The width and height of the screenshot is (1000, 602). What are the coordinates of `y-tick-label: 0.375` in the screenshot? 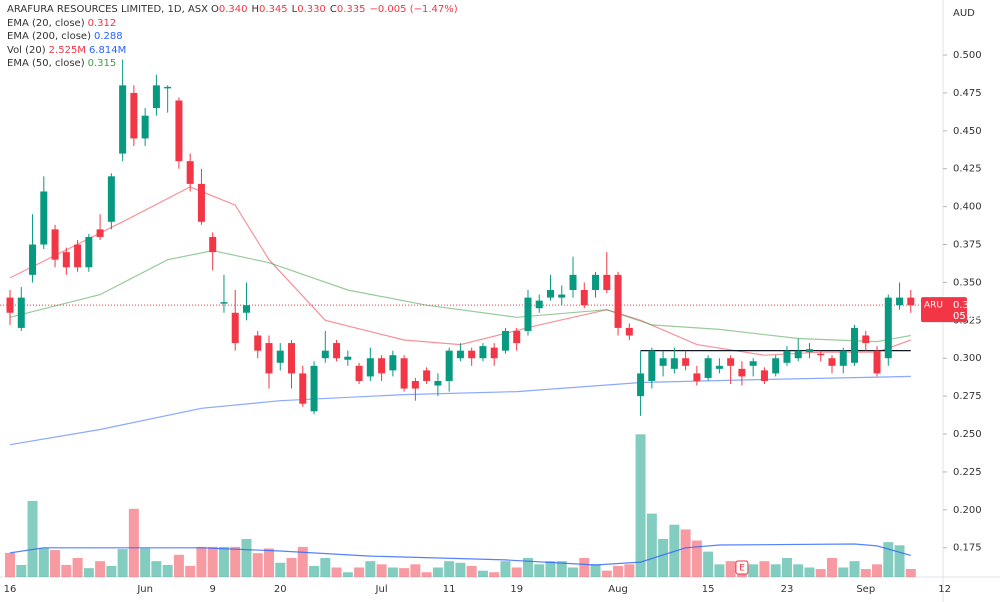 It's located at (967, 245).